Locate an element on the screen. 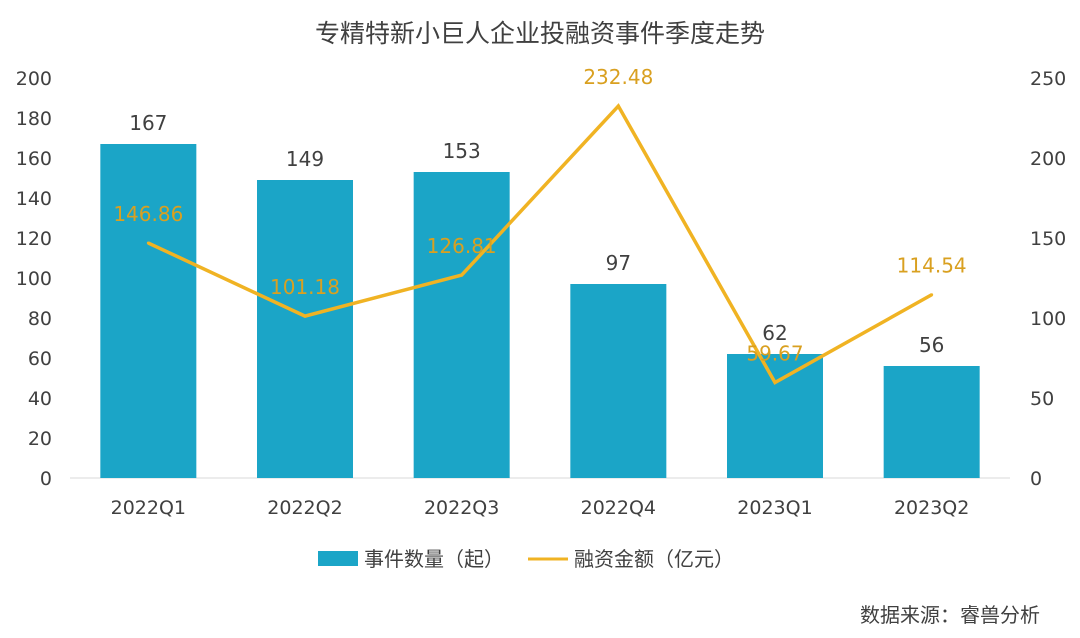 This screenshot has height=638, width=1080. right-tick-label: 0 is located at coordinates (1036, 479).